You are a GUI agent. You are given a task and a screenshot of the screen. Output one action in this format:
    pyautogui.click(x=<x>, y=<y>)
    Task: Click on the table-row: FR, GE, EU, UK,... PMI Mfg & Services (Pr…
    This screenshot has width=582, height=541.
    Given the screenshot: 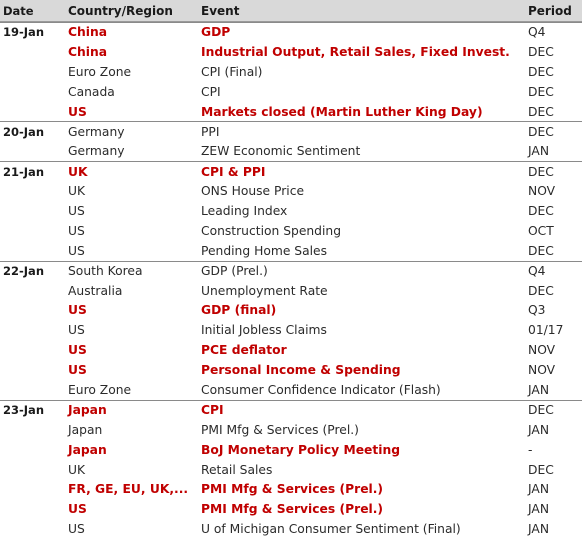 What is the action you would take?
    pyautogui.click(x=291, y=489)
    